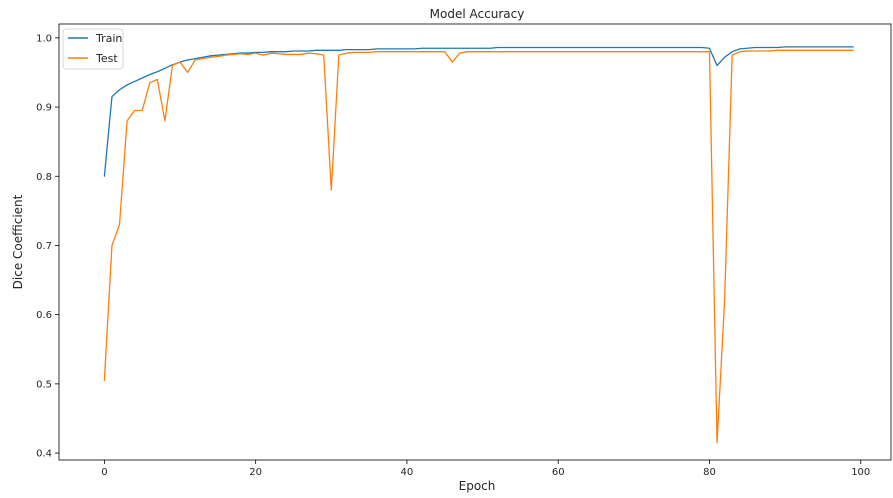 The height and width of the screenshot is (498, 893). Describe the element at coordinates (477, 486) in the screenshot. I see `x-axis-title: Epoch` at that location.